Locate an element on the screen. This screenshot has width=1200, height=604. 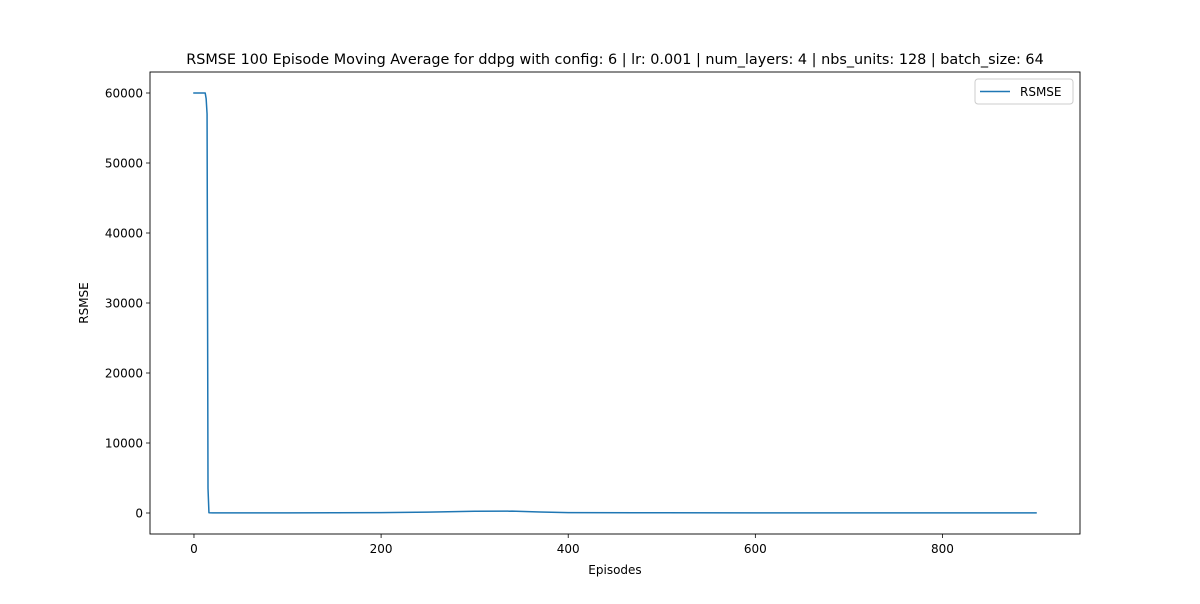
x-axis-label: Episodes is located at coordinates (614, 570).